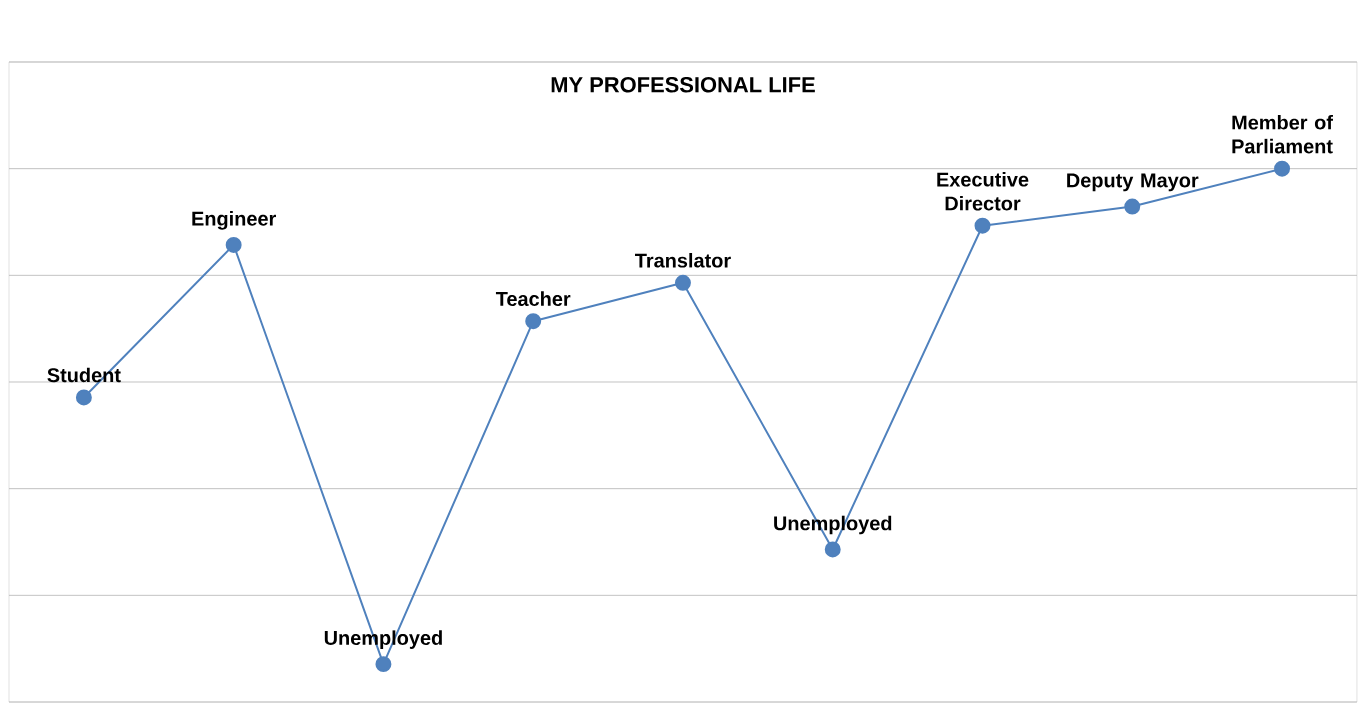 This screenshot has width=1366, height=708. I want to click on annotation: Deputy Mayor, so click(1133, 182).